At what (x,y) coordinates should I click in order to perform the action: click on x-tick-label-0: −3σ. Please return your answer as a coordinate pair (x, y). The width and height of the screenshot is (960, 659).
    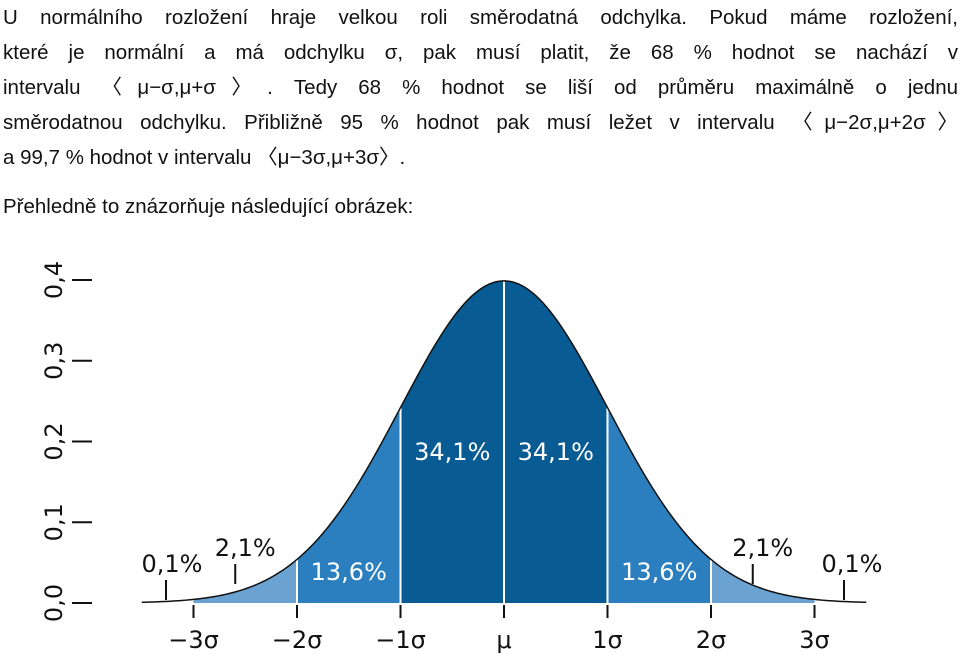
    Looking at the image, I should click on (193, 640).